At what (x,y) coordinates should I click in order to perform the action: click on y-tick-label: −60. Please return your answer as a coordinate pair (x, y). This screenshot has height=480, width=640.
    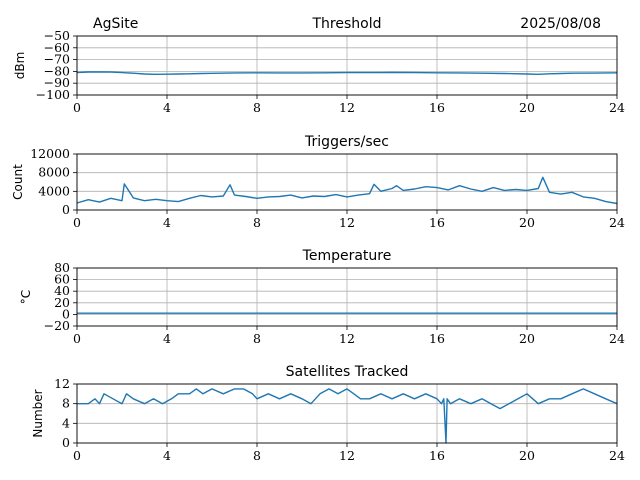
    Looking at the image, I should click on (57, 47).